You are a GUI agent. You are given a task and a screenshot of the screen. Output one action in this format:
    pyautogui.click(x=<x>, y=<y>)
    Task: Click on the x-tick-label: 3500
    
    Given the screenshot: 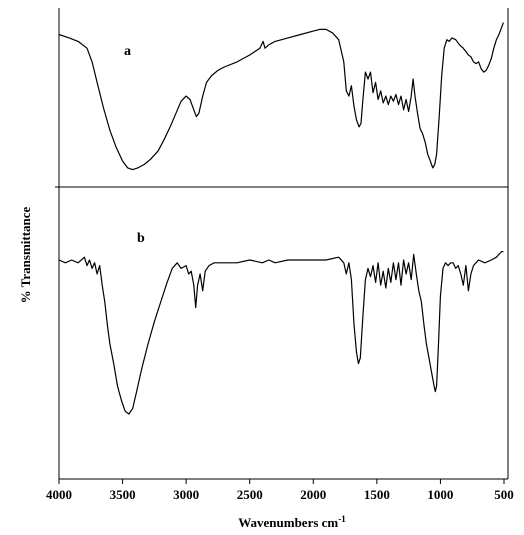 What is the action you would take?
    pyautogui.click(x=123, y=494)
    